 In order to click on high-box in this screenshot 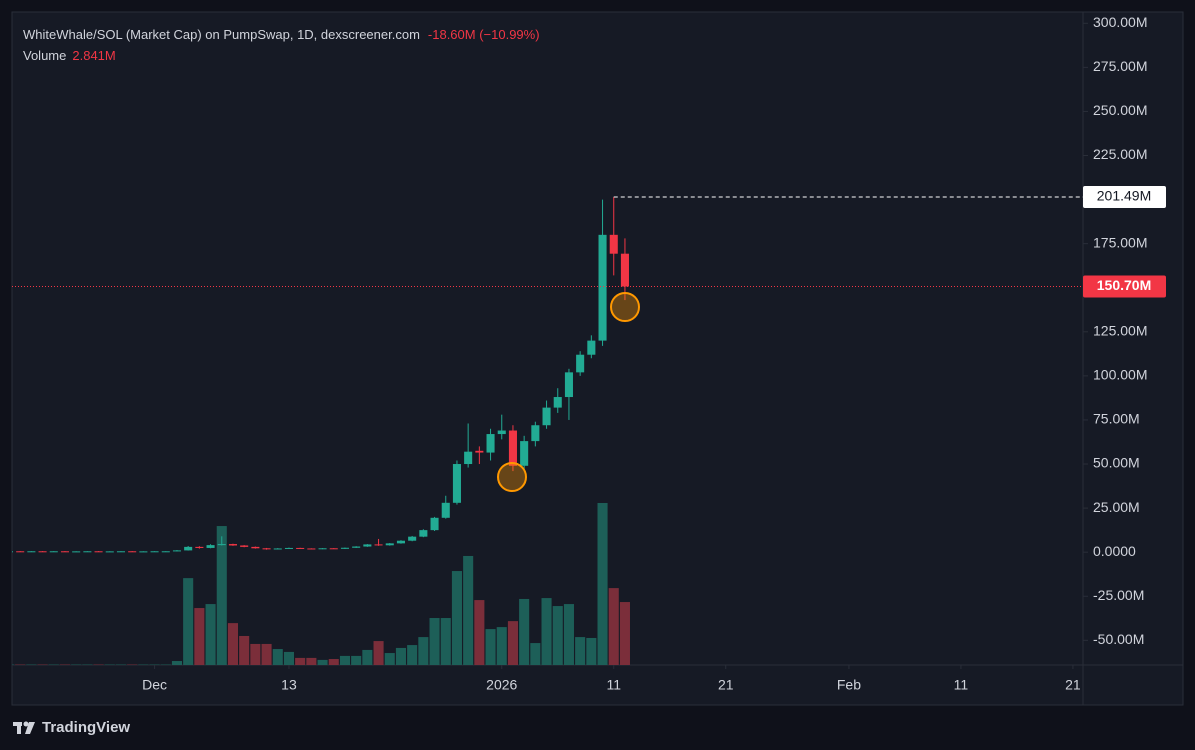, I will do `click(1124, 196)`.